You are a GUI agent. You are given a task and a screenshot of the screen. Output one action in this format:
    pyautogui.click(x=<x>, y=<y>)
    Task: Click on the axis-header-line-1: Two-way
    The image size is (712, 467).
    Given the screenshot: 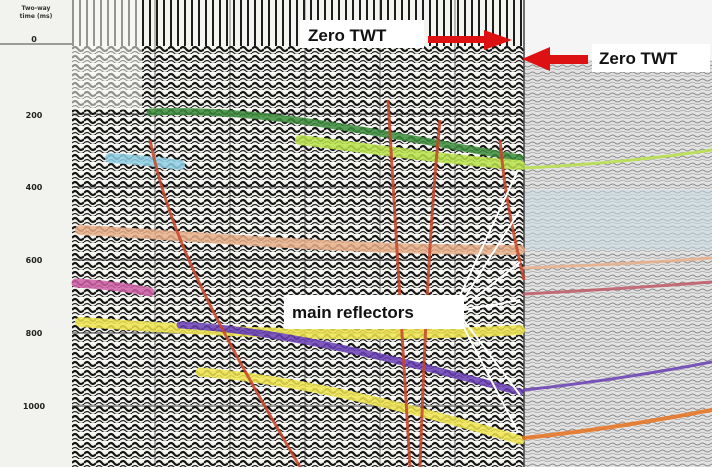 What is the action you would take?
    pyautogui.click(x=36, y=8)
    